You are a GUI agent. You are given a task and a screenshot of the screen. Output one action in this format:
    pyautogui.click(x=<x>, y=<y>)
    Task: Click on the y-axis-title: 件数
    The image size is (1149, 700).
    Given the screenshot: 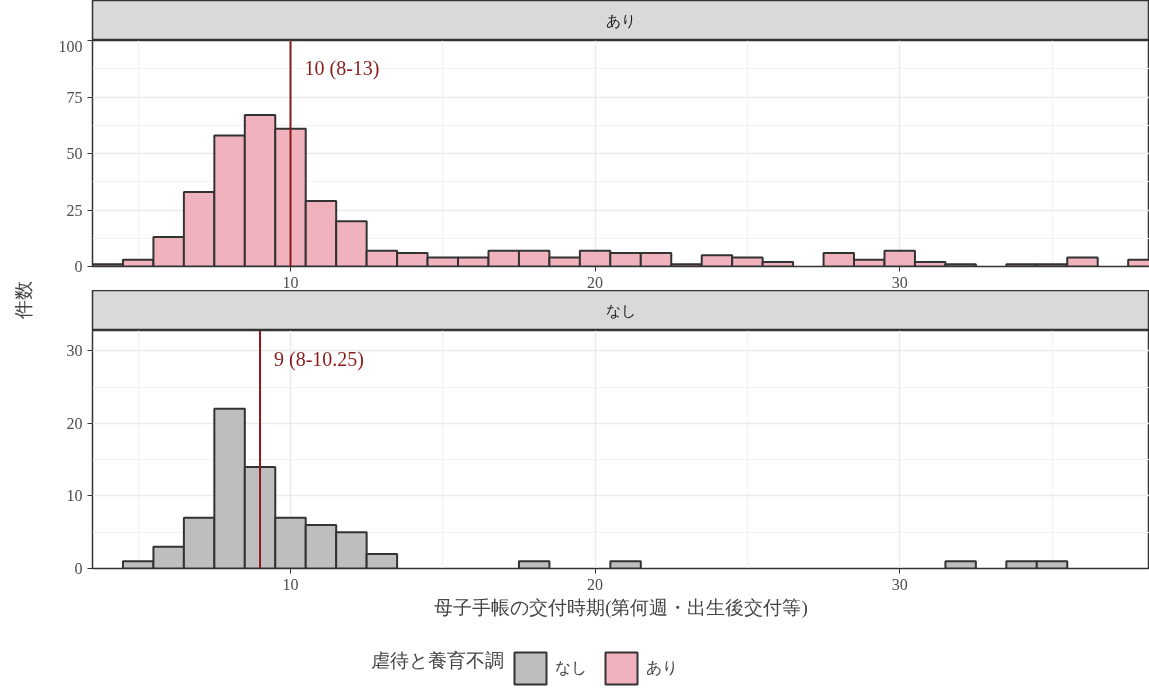 What is the action you would take?
    pyautogui.click(x=24, y=300)
    